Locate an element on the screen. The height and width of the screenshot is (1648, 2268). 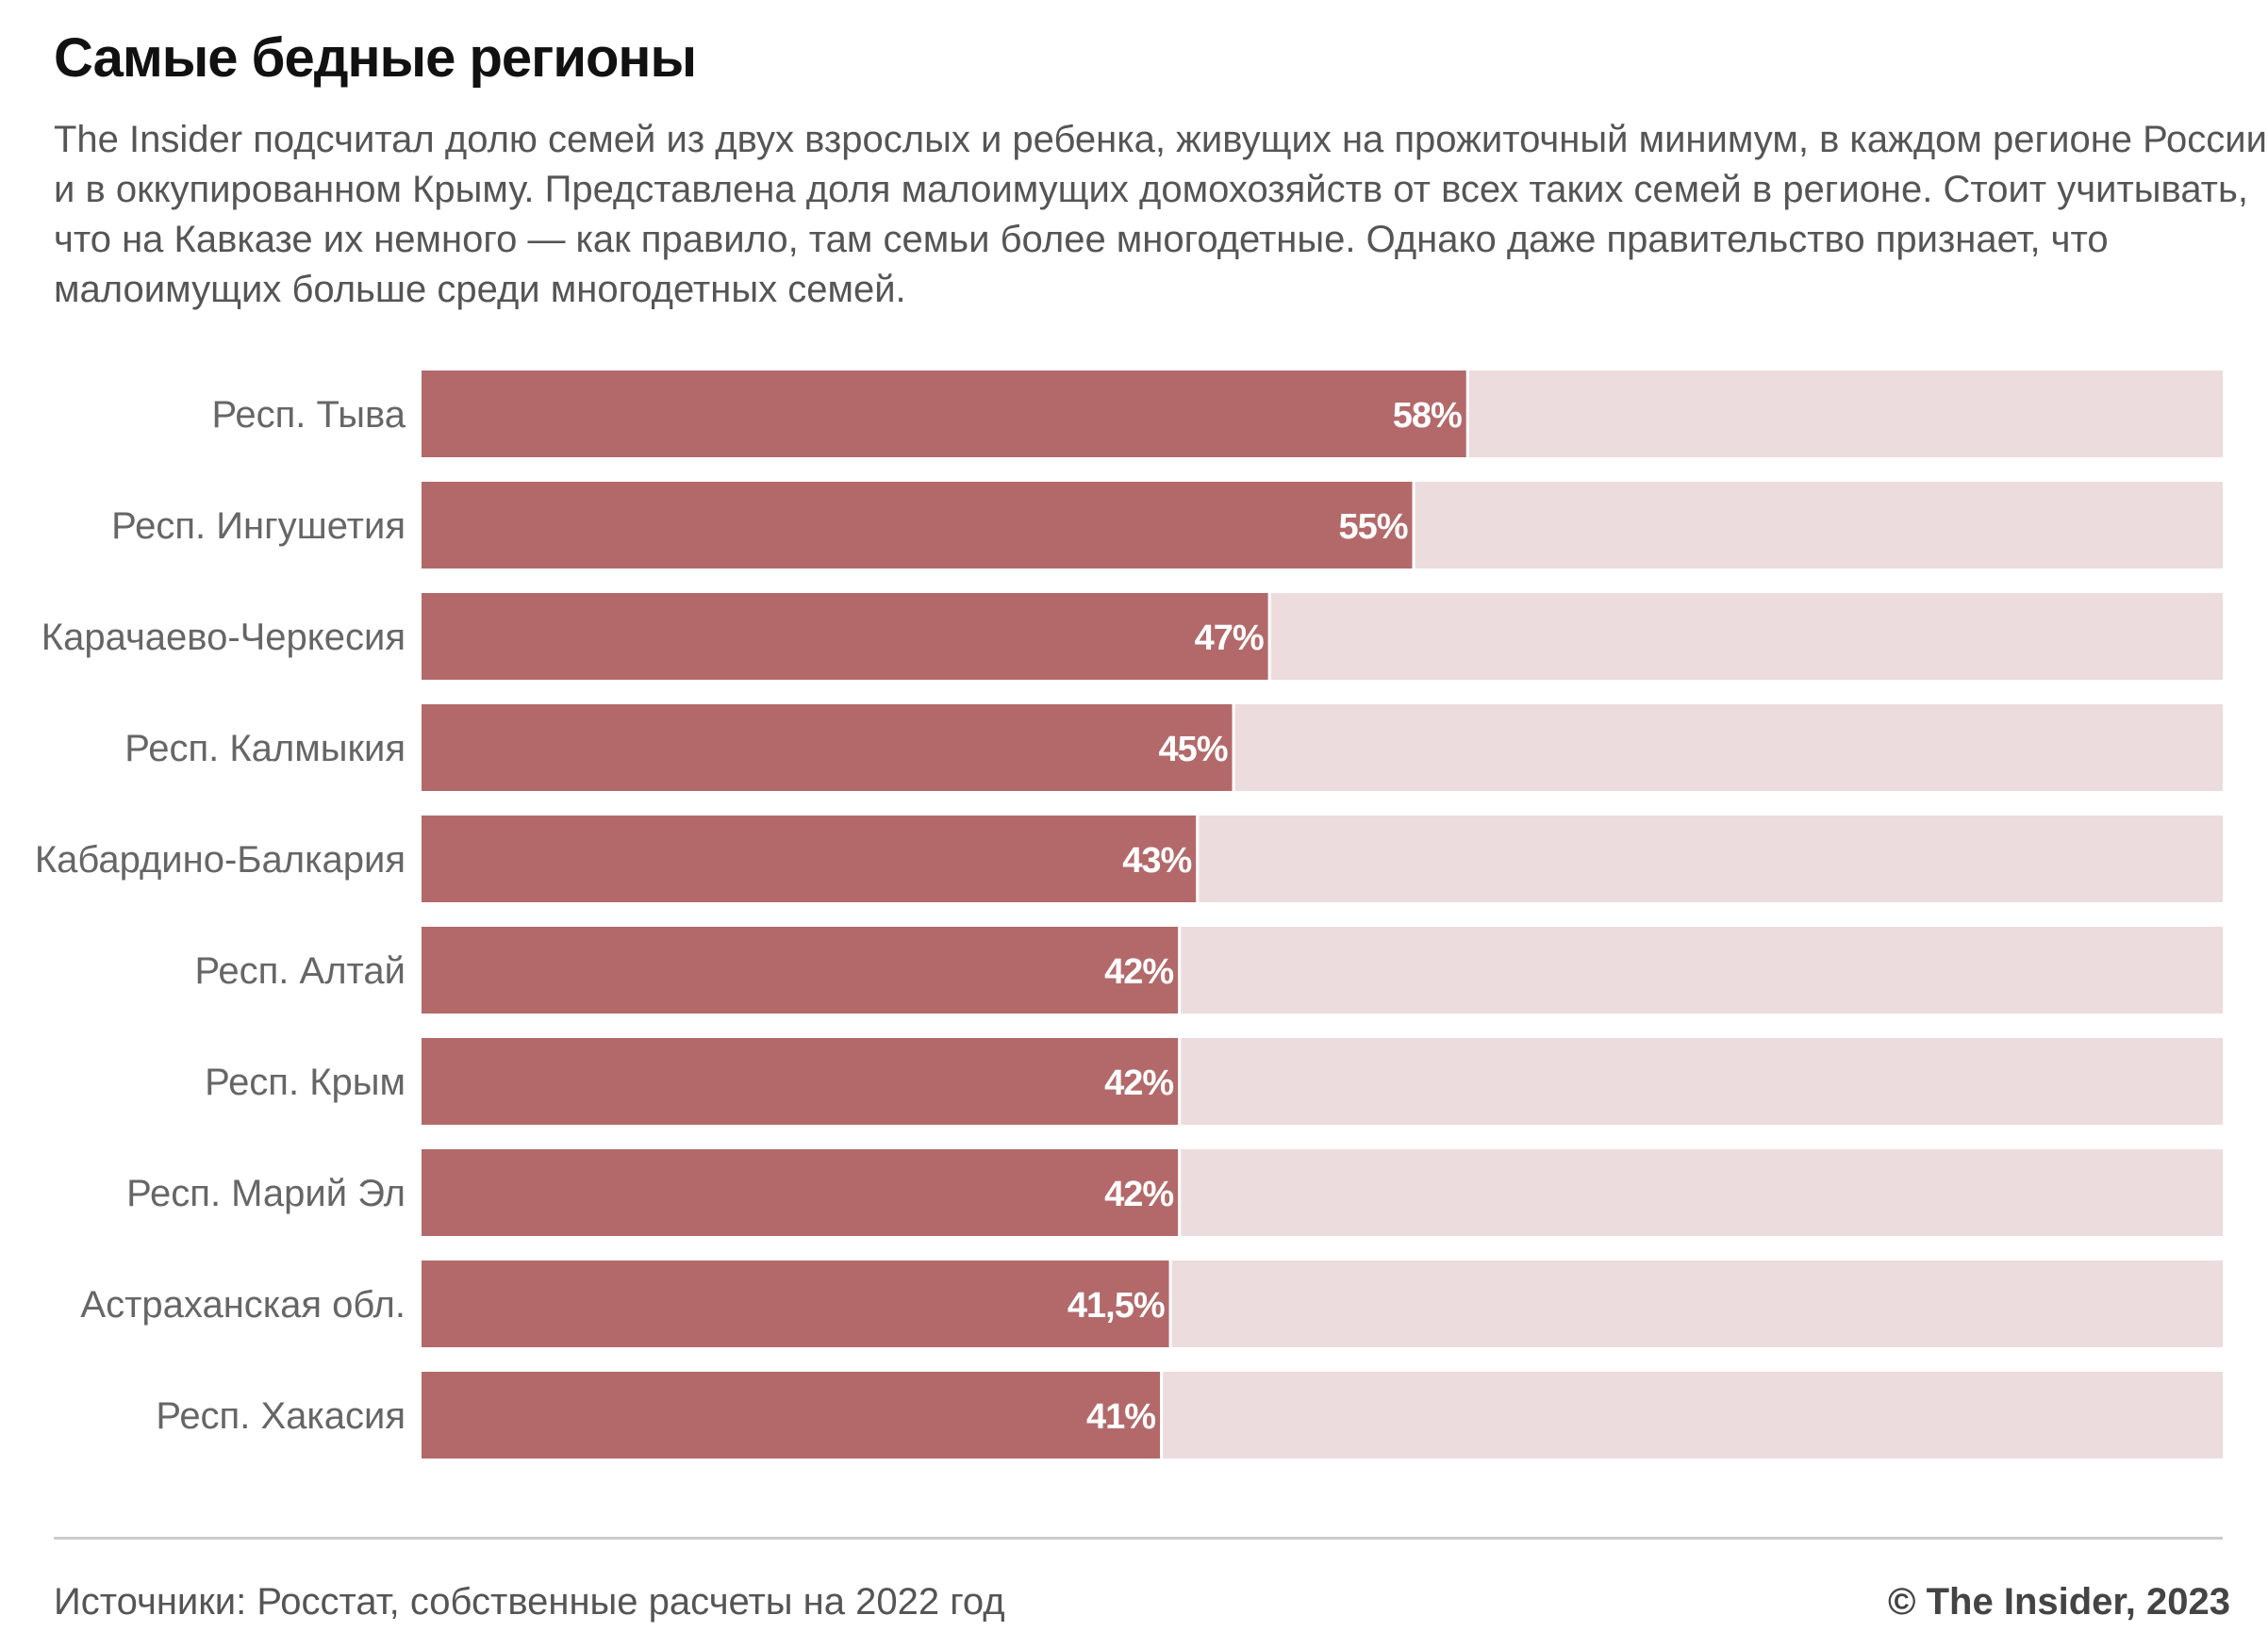
data-label: 41,5% is located at coordinates (1116, 1306).